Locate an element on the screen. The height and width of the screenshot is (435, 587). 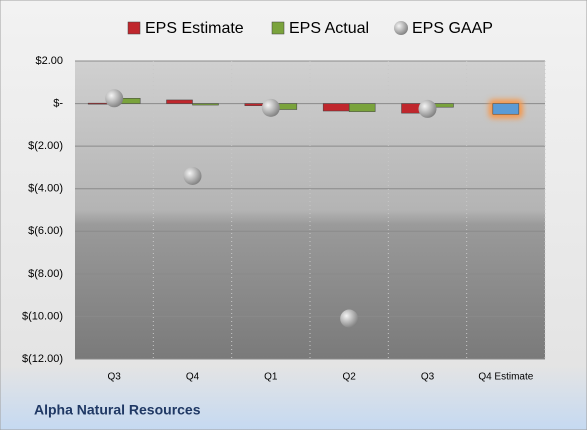
legend-label: EPS Estimate is located at coordinates (194, 28).